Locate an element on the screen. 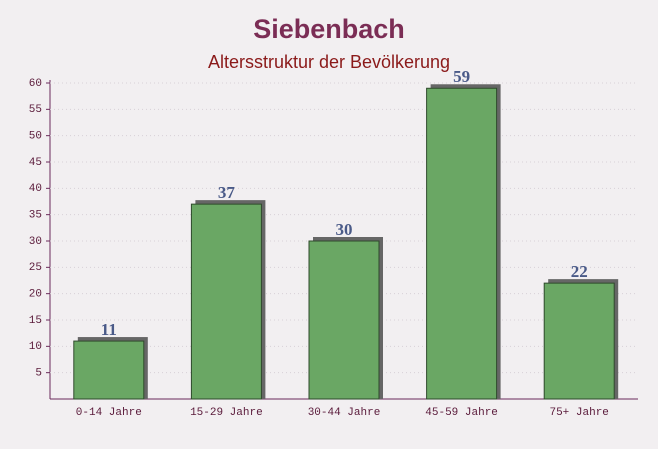 This screenshot has width=658, height=449. y-tick-label: 40 is located at coordinates (35, 189).